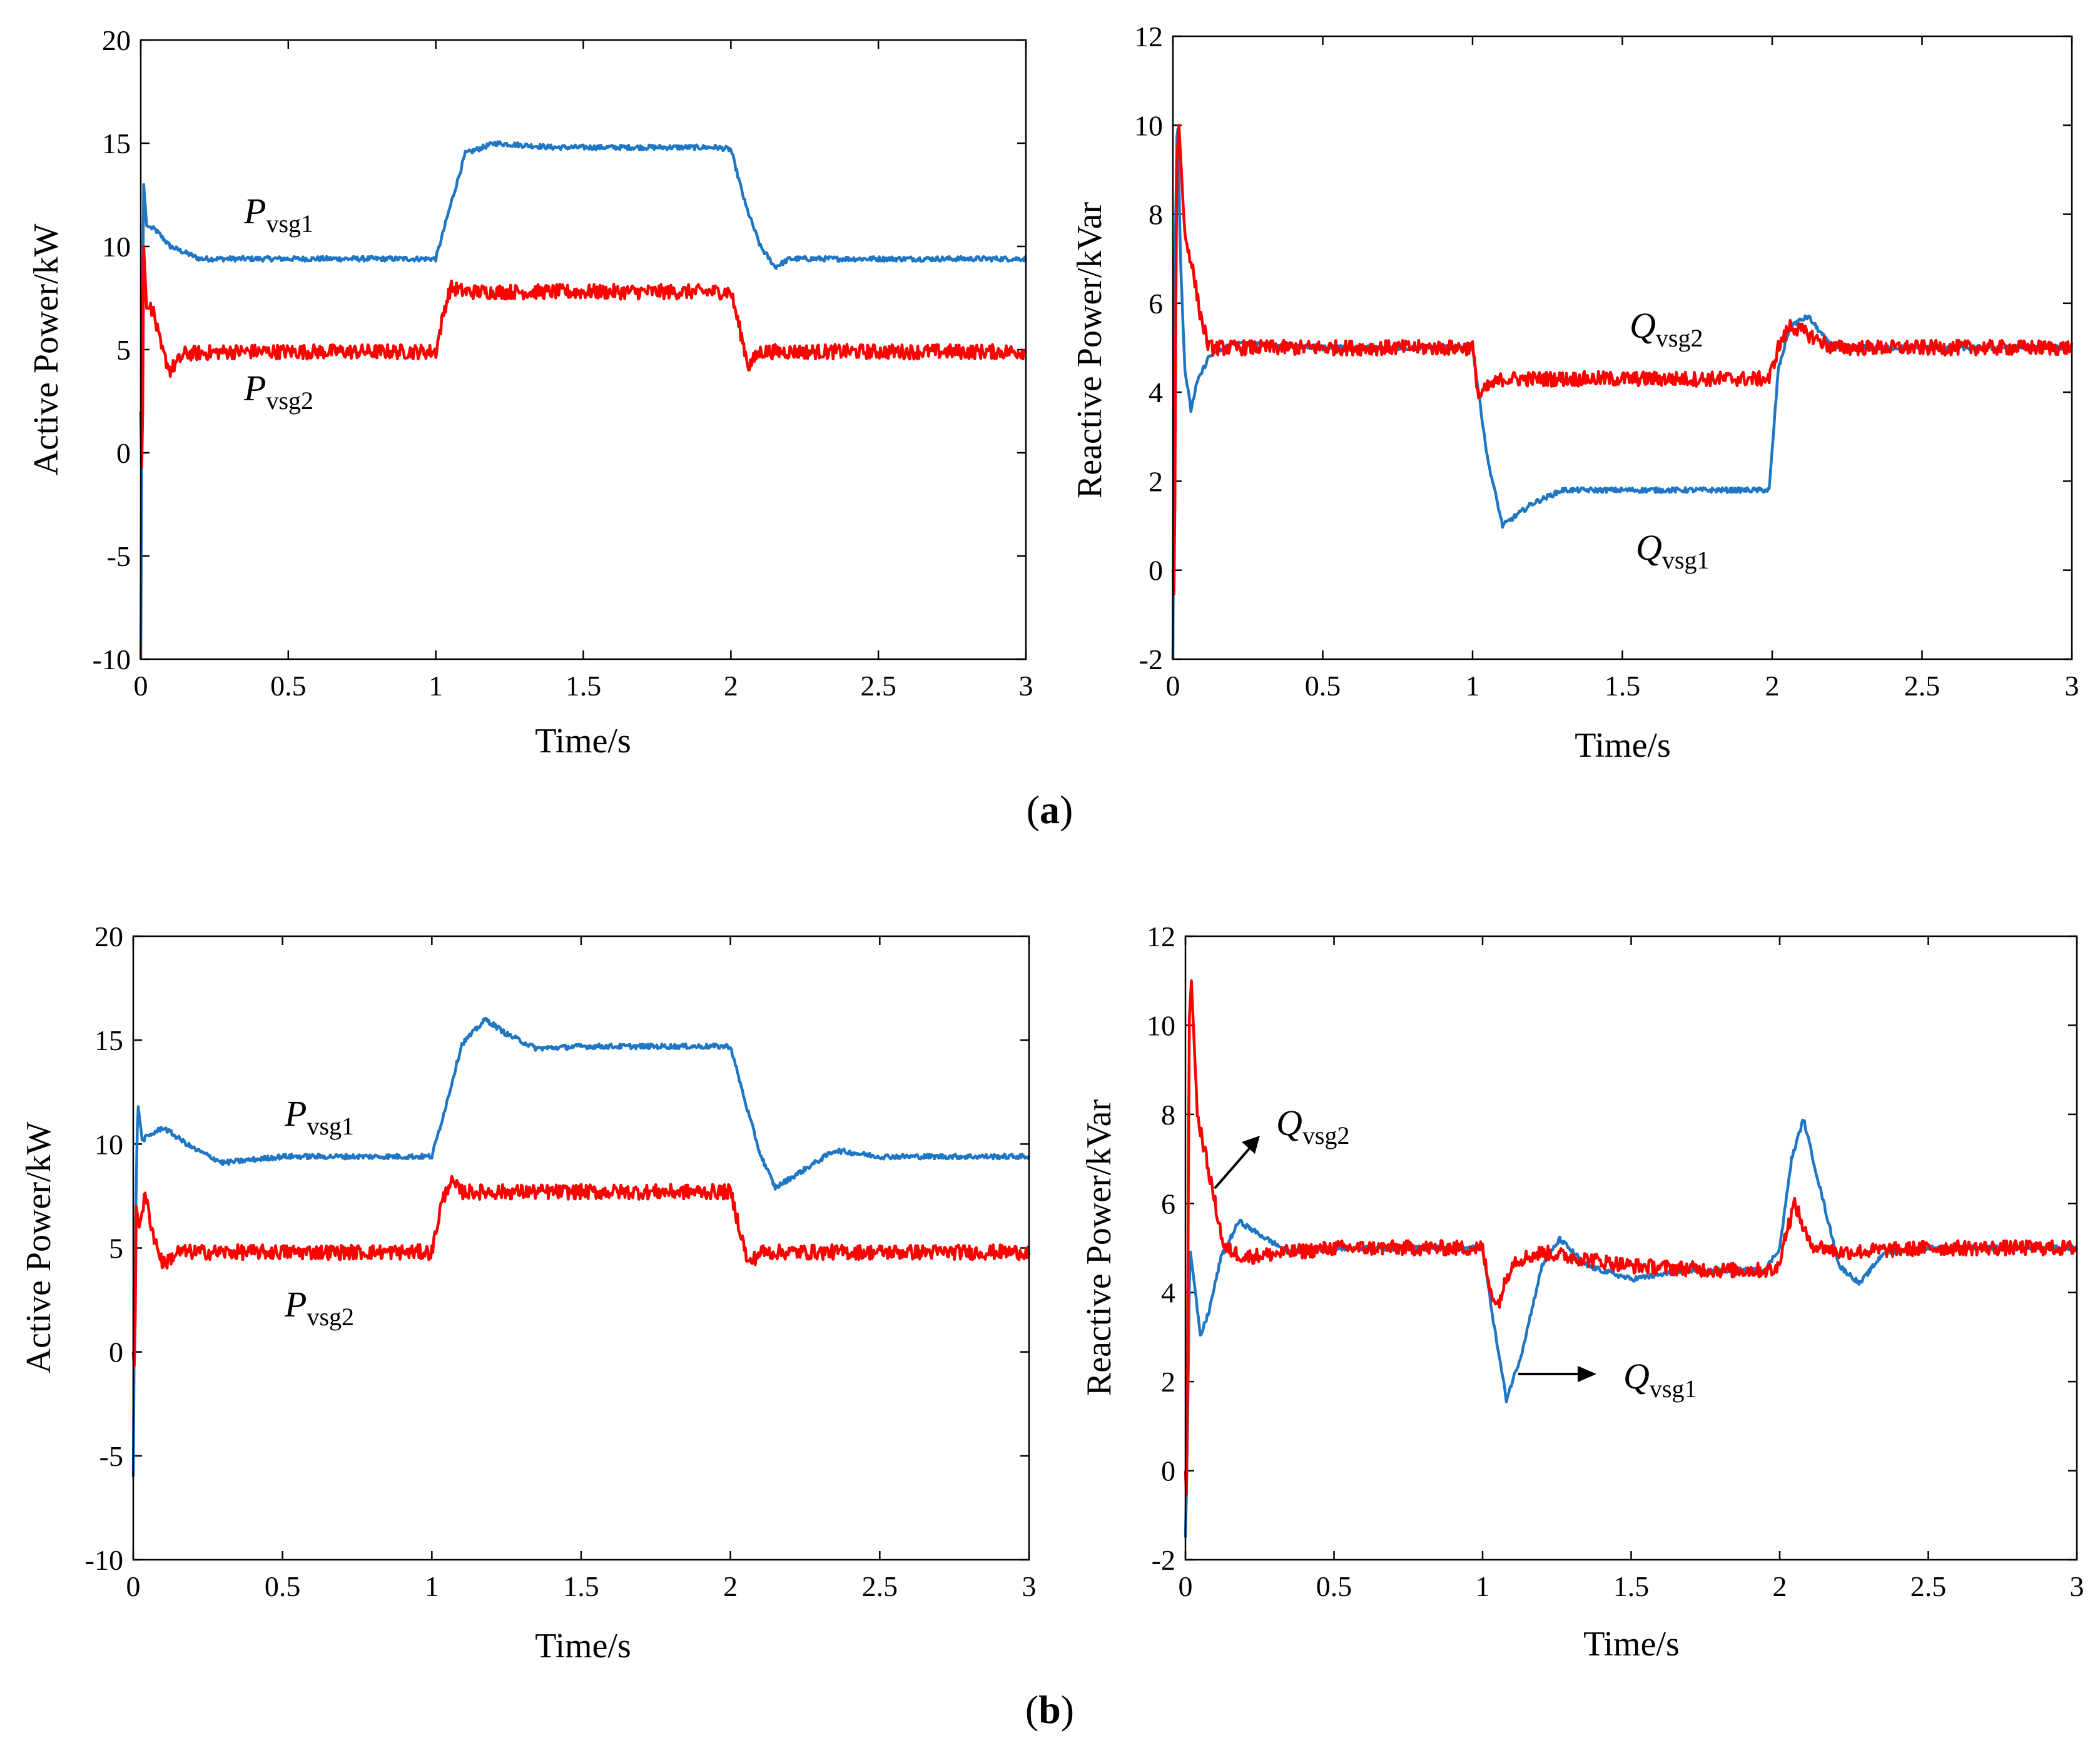 Image resolution: width=2100 pixels, height=1748 pixels. Describe the element at coordinates (1587, 1374) in the screenshot. I see `arrowhead-qvsg1` at that location.